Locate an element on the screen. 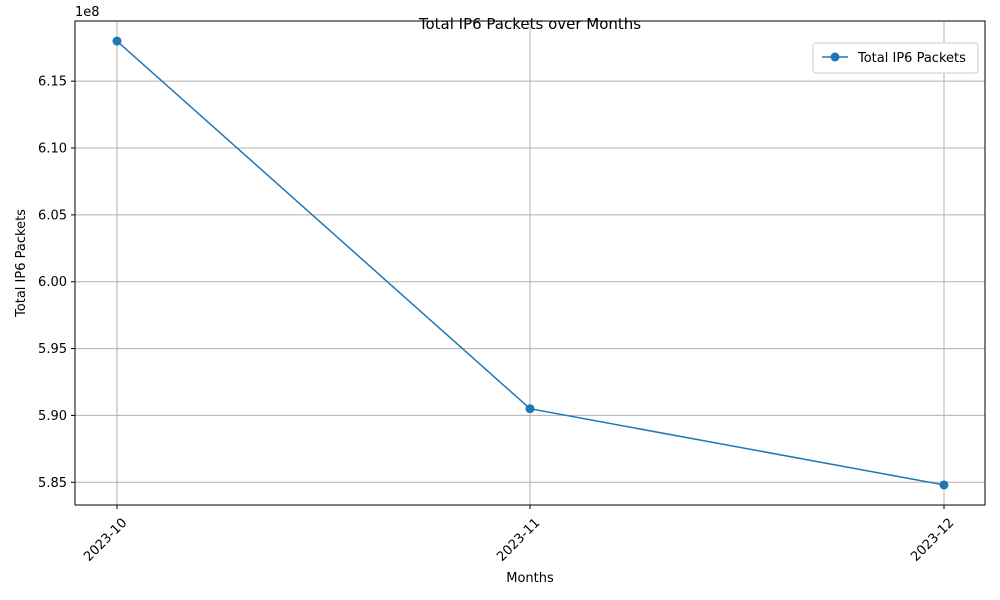 The image size is (1000, 600). y-tick-label: 6.00 is located at coordinates (52, 282).